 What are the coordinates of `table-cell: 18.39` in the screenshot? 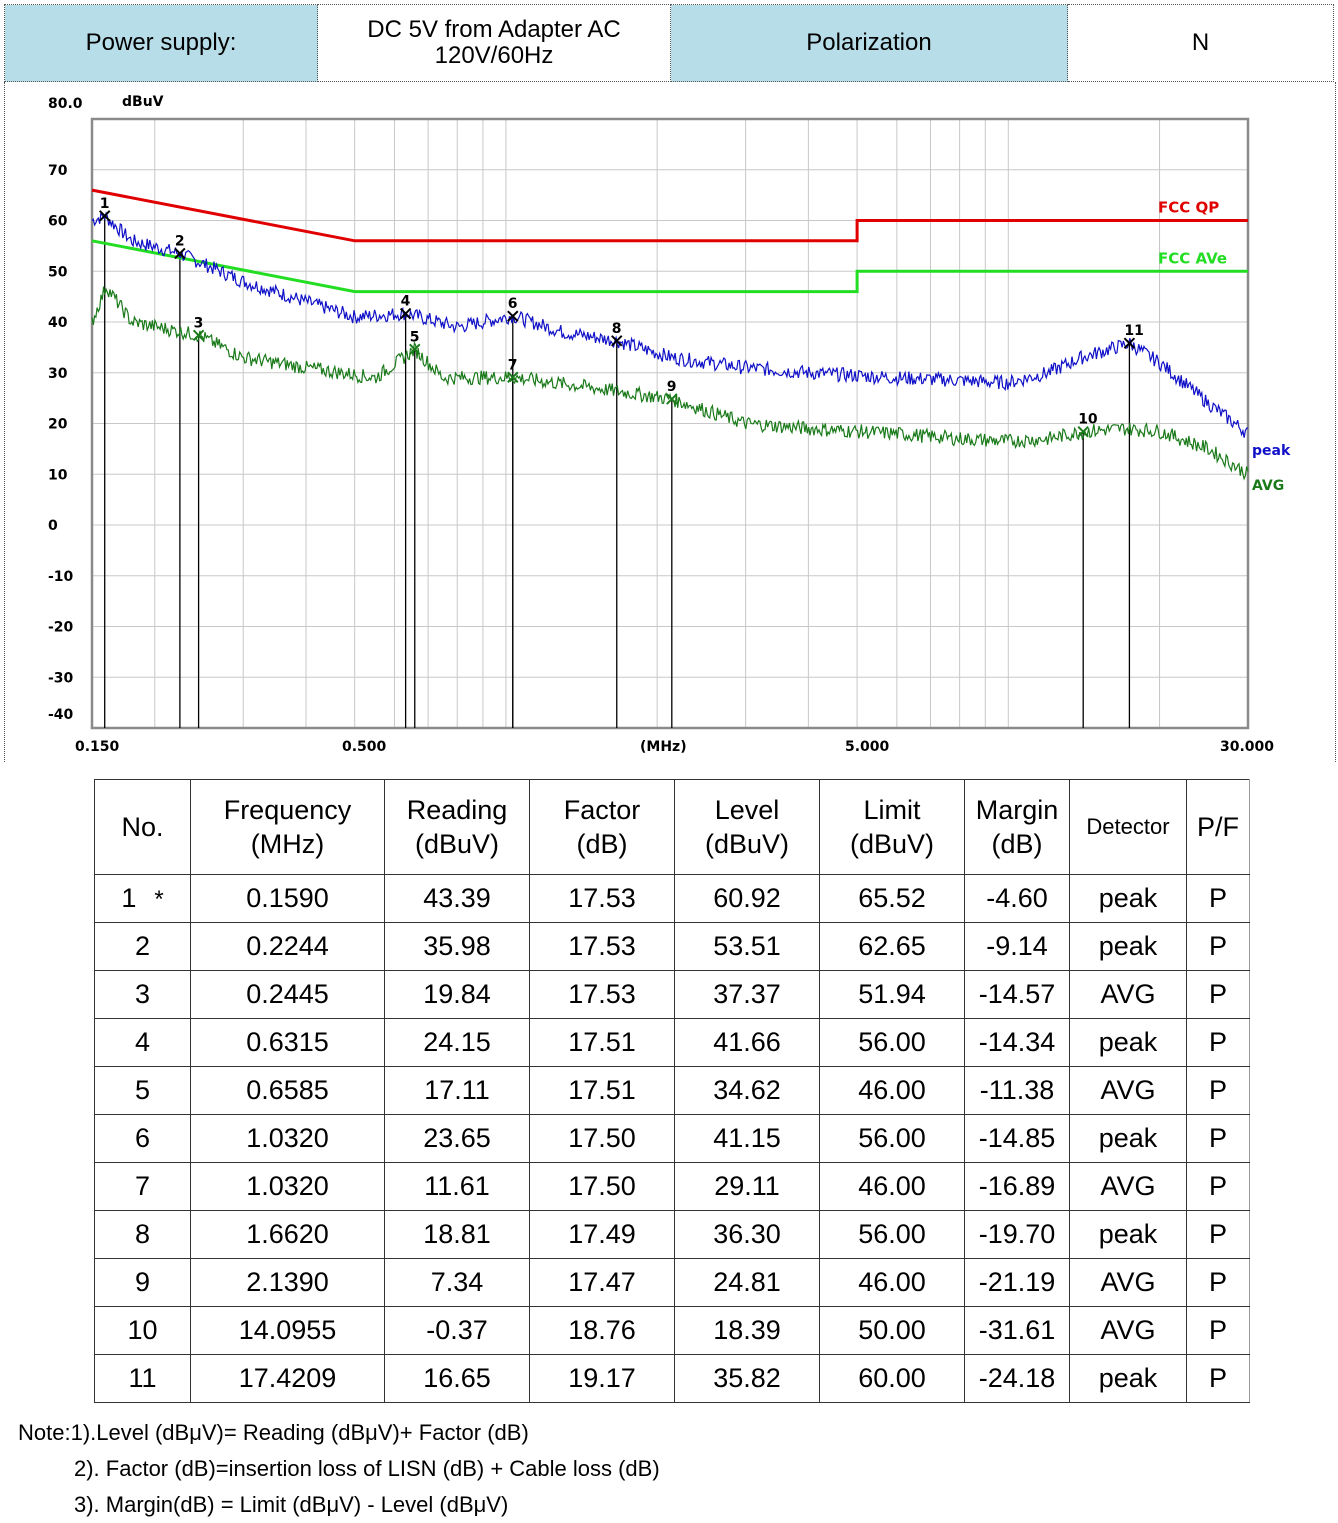 It's located at (747, 1330).